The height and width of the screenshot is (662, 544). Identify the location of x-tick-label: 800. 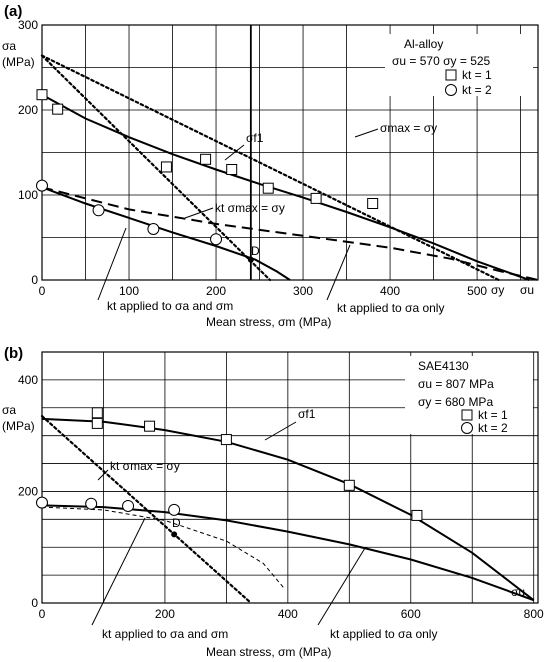
(534, 614).